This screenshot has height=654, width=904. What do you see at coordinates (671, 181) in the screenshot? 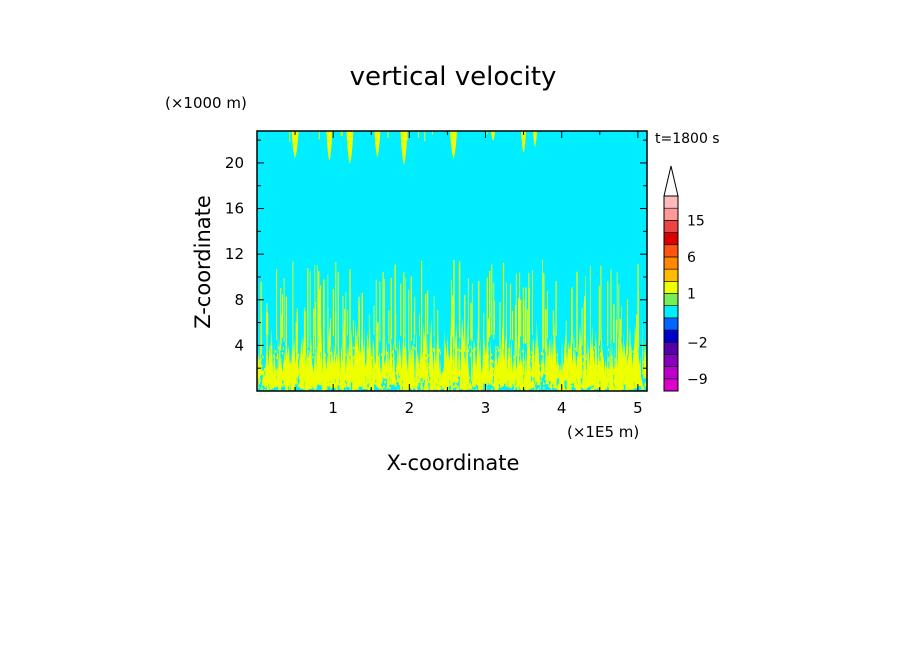
I see `colorbar-extend-arrow` at bounding box center [671, 181].